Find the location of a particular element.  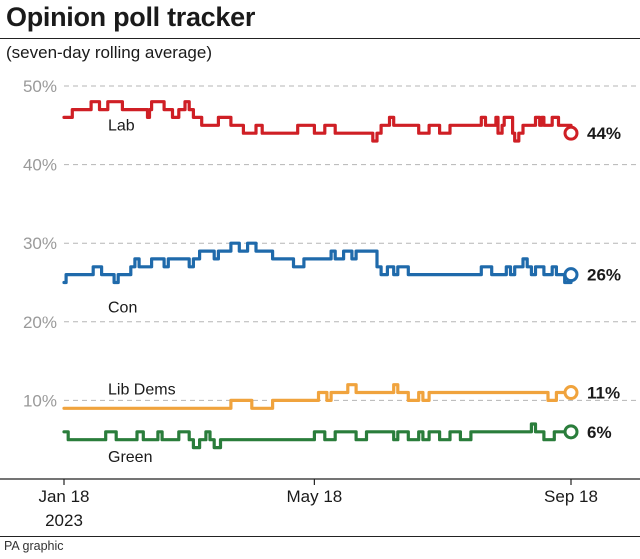

x-tick-label-1: May 18 is located at coordinates (314, 496).